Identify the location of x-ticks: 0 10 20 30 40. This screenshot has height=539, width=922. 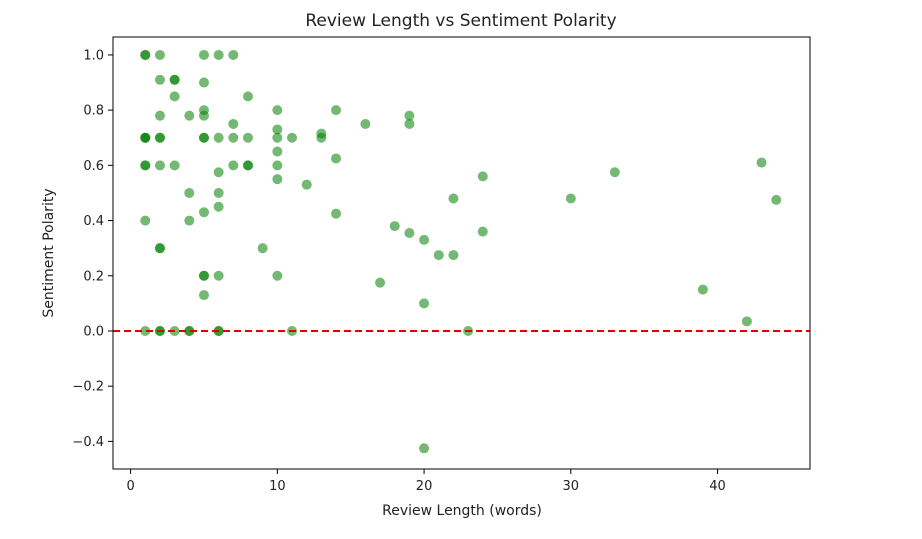
(426, 481).